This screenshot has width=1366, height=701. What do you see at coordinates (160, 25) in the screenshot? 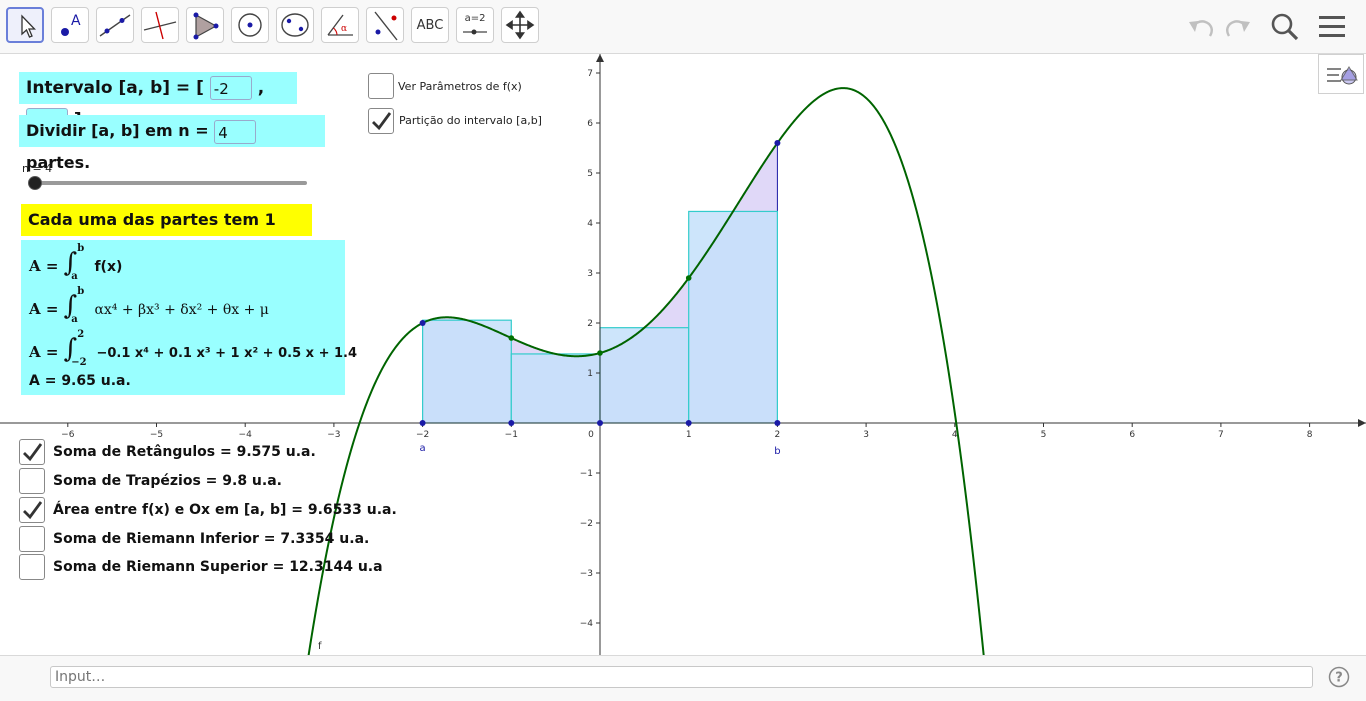
I see `perpendicular-tool-button` at bounding box center [160, 25].